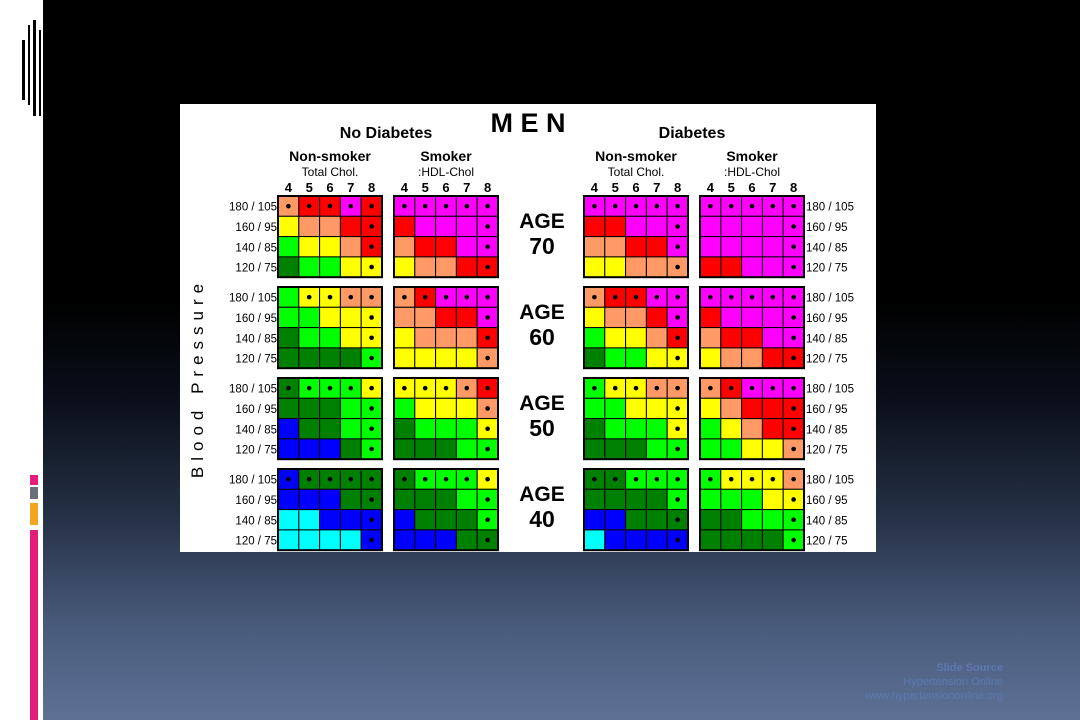 This screenshot has width=1080, height=720. I want to click on row-label-left: 140 / 85, so click(256, 248).